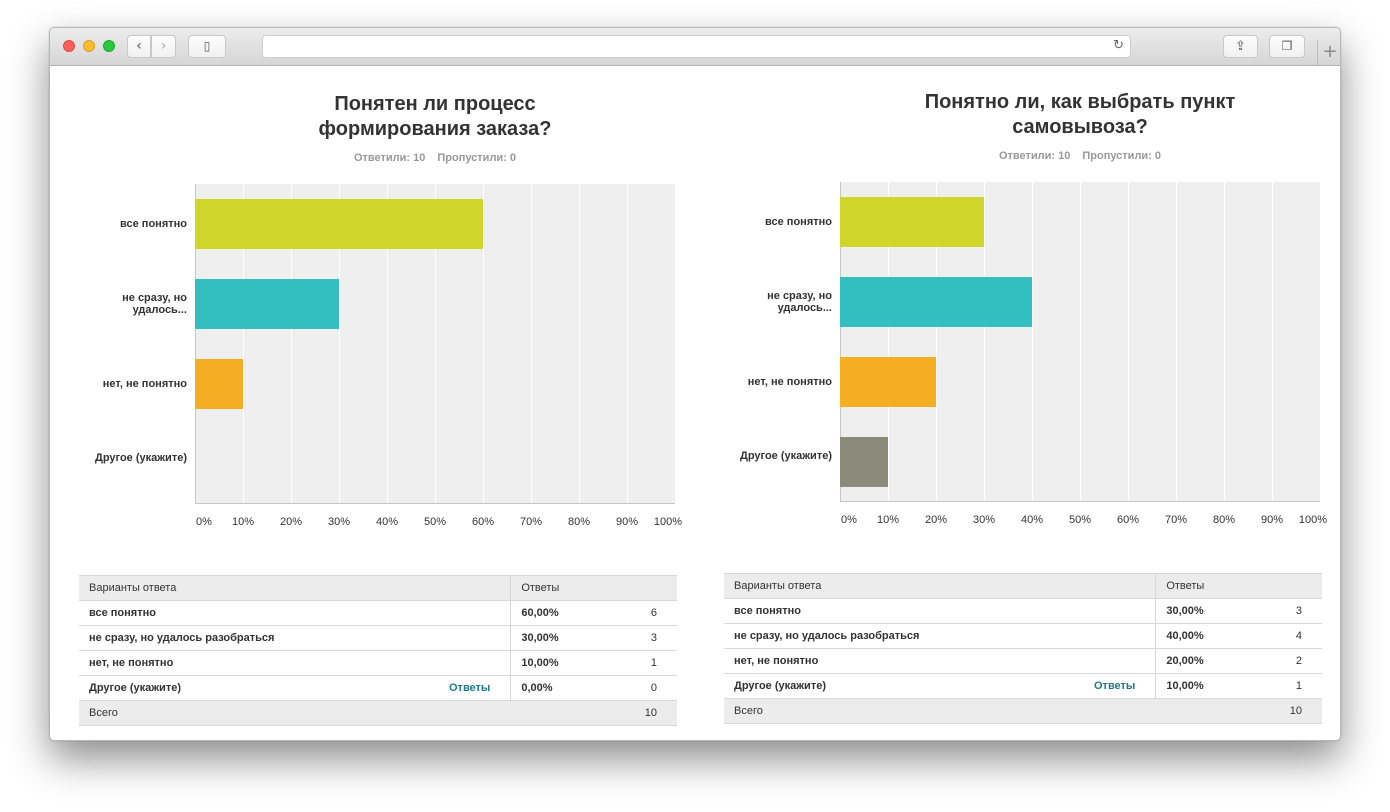 The height and width of the screenshot is (812, 1390). What do you see at coordinates (477, 158) in the screenshot?
I see `skipped-count: Пропустили: 0` at bounding box center [477, 158].